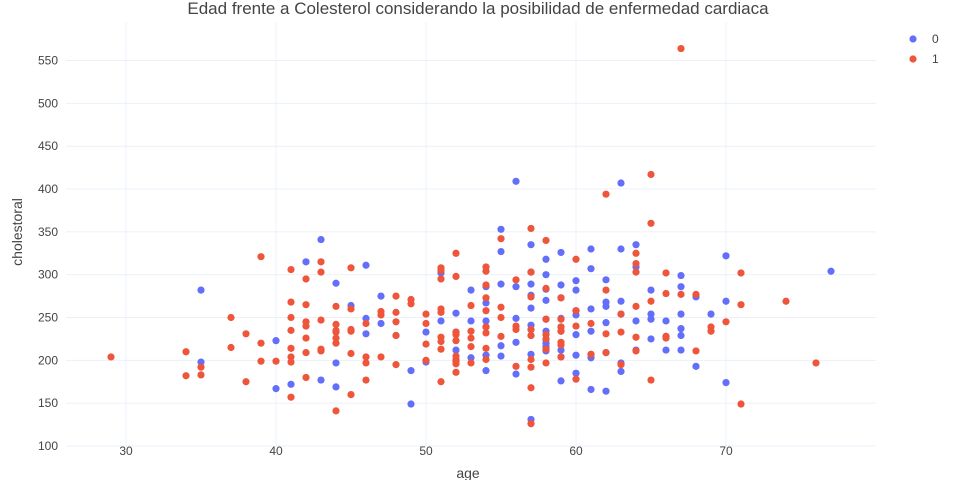 The image size is (956, 485). I want to click on x-tick-label: 30, so click(126, 451).